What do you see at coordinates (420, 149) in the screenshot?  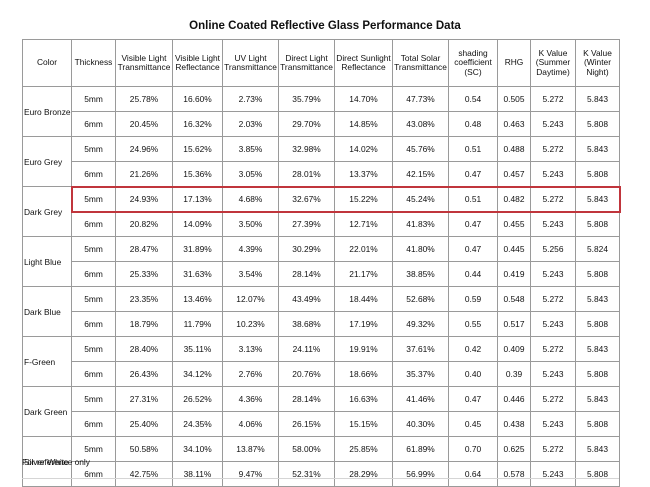 I see `value-cell: 45.76%` at bounding box center [420, 149].